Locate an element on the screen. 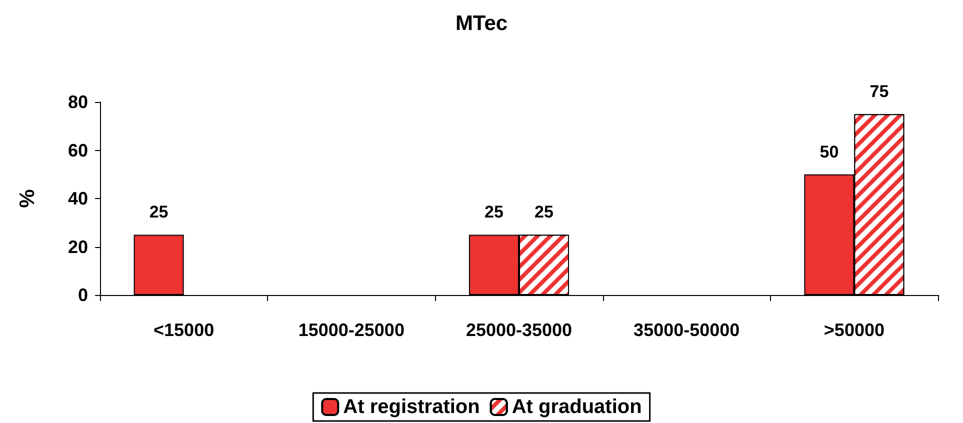 Image resolution: width=963 pixels, height=423 pixels. y-tick-label: 0 is located at coordinates (83, 295).